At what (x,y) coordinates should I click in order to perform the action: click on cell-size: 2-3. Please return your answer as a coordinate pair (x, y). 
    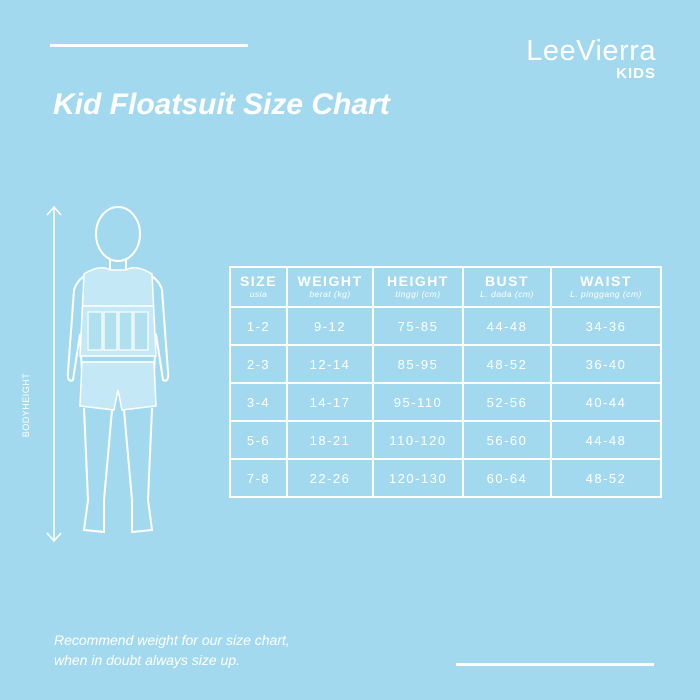
    Looking at the image, I should click on (258, 364).